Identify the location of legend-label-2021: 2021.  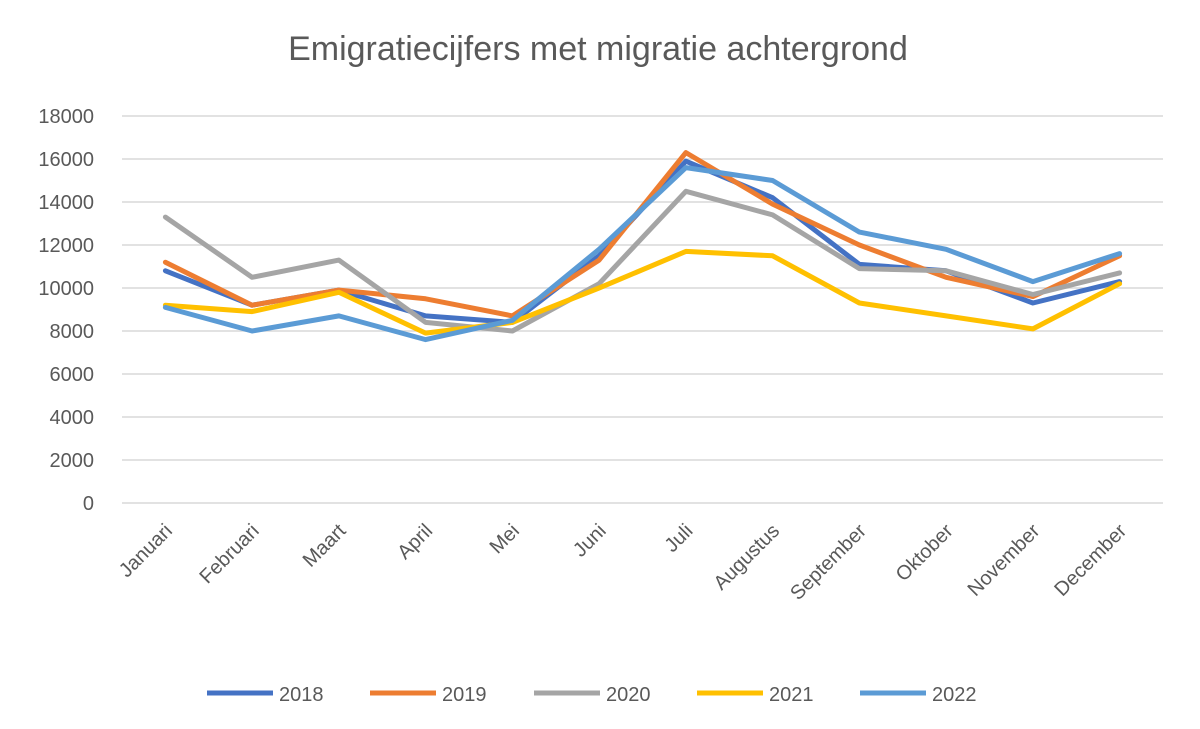
(791, 695).